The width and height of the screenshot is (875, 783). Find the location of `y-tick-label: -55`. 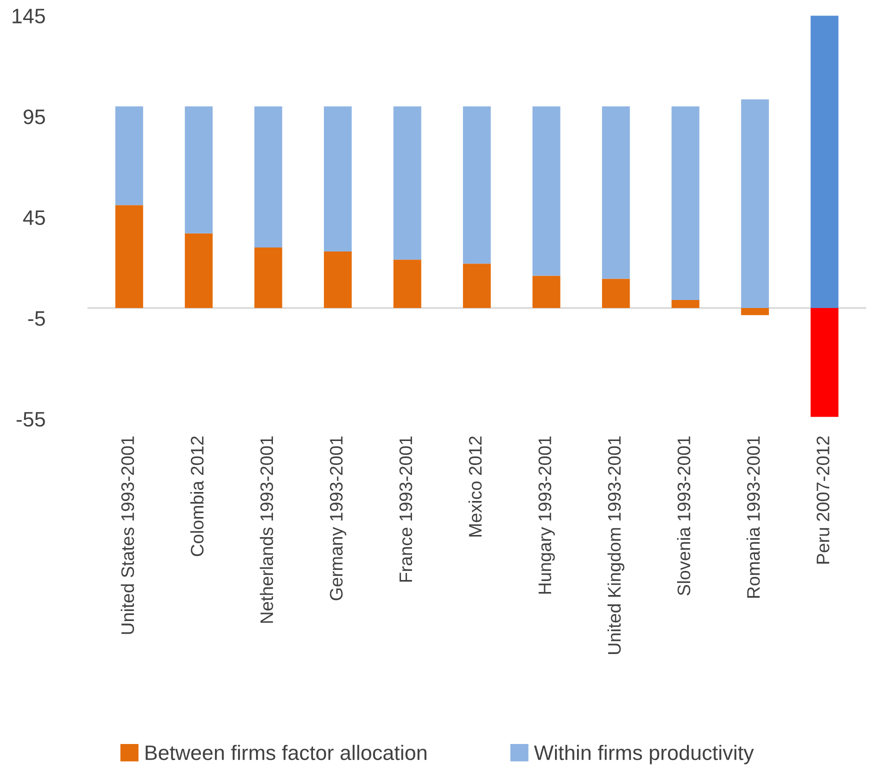

y-tick-label: -55 is located at coordinates (30, 419).